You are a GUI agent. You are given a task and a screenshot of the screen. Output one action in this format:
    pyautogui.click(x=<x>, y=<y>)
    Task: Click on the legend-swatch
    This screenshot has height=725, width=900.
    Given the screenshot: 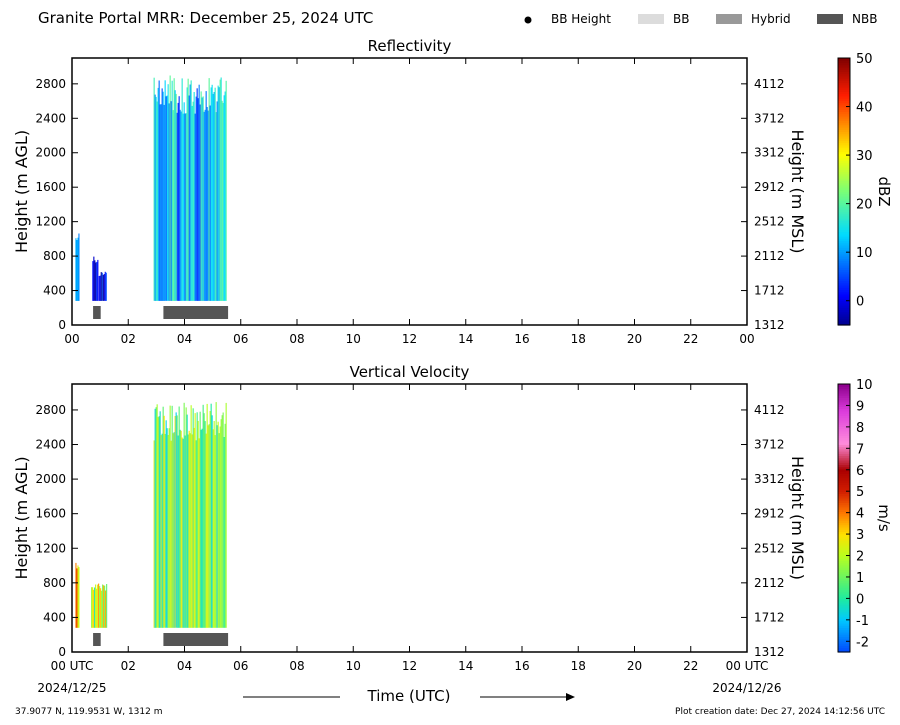 What is the action you would take?
    pyautogui.click(x=651, y=19)
    